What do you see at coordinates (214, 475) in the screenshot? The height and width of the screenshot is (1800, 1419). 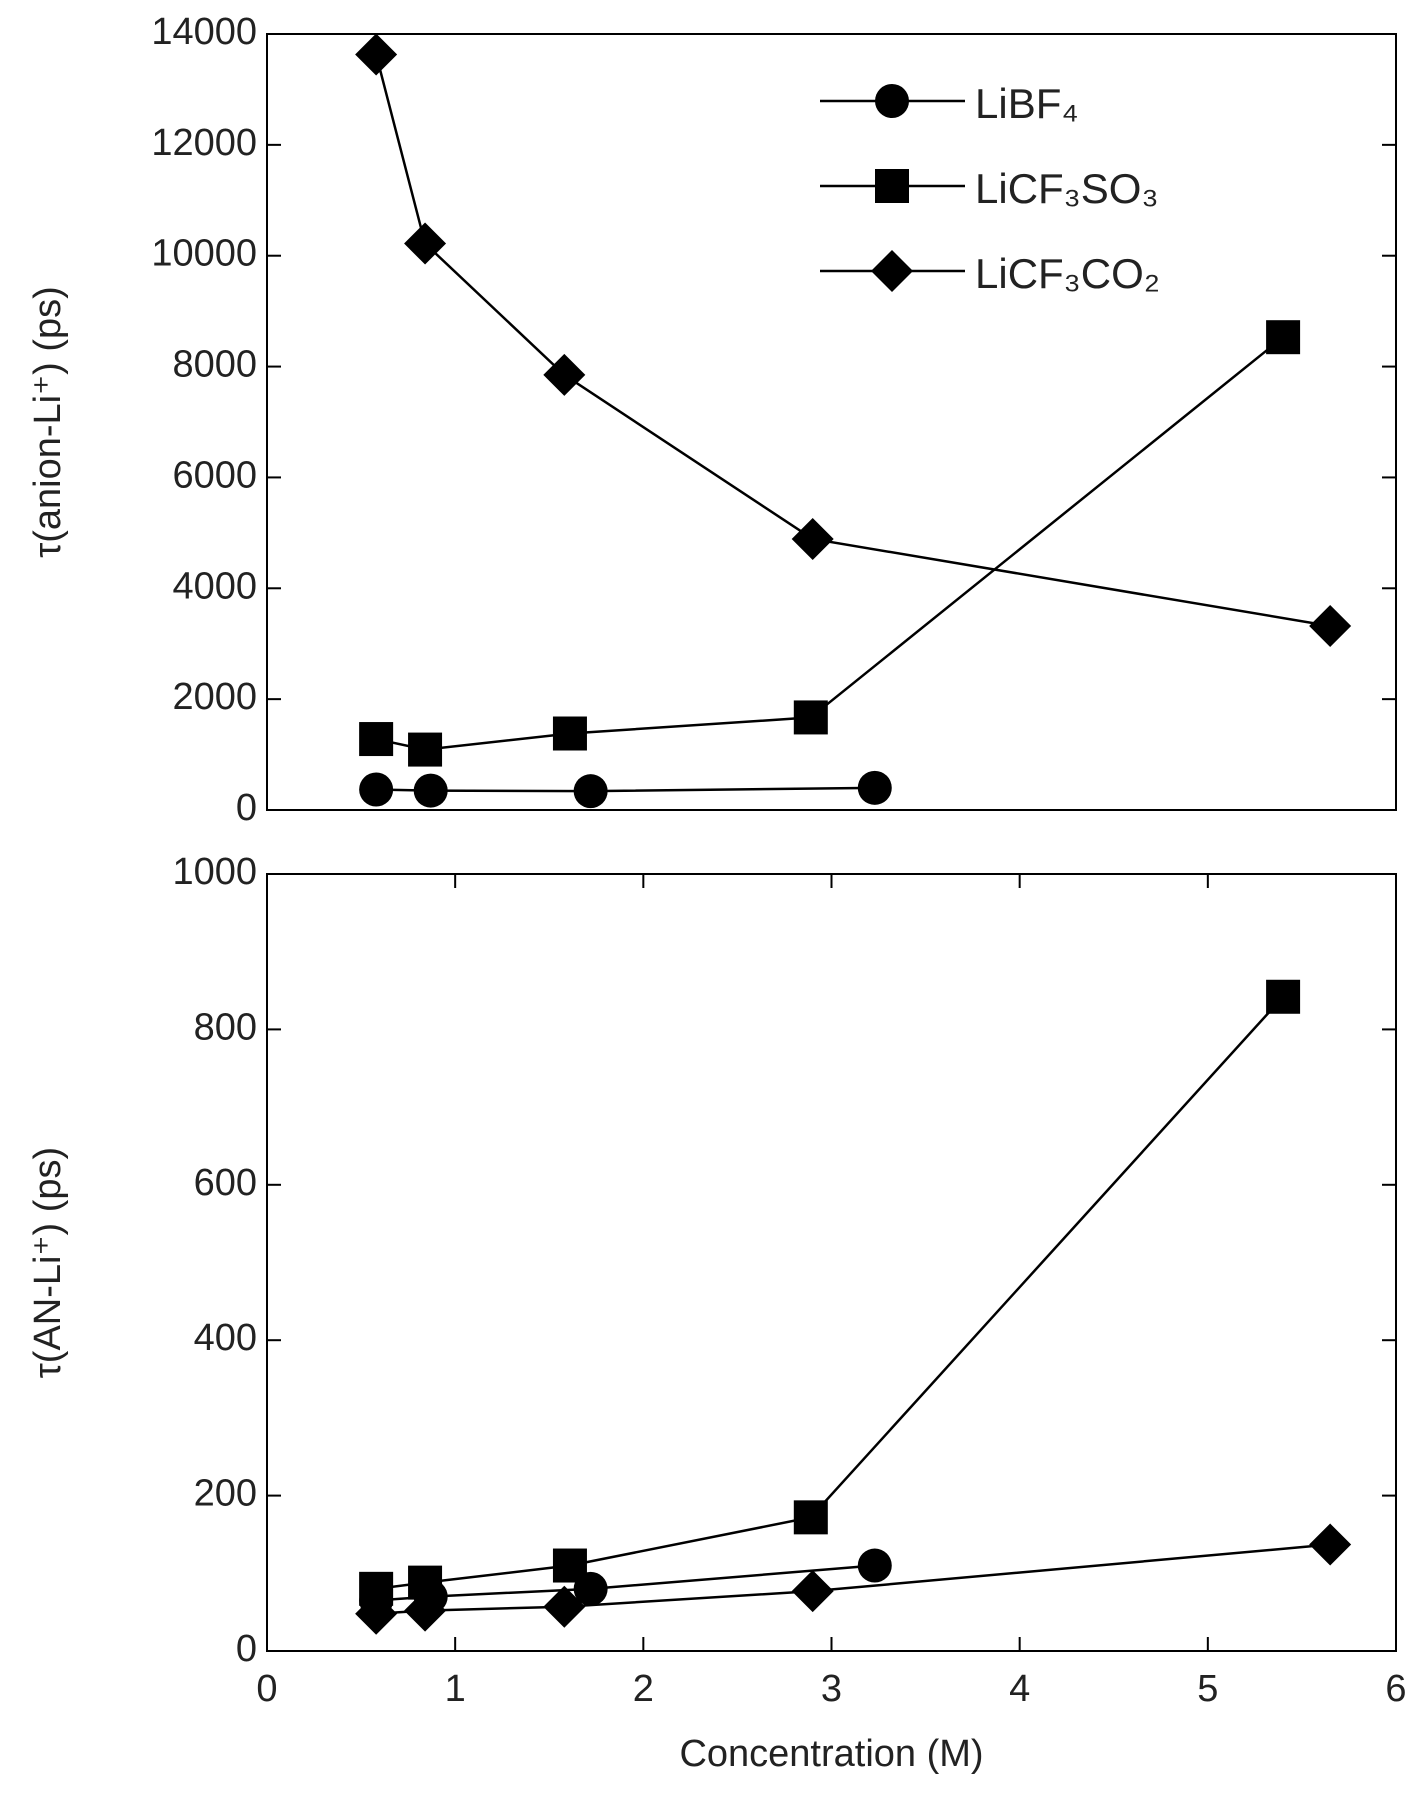 I see `y-tick-label: 6000` at bounding box center [214, 475].